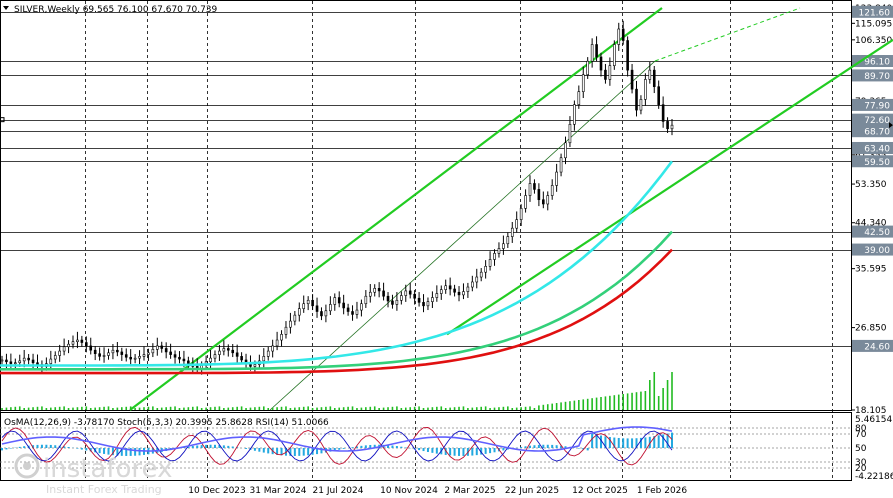  Describe the element at coordinates (861, 449) in the screenshot. I see `sub-level-label: 50` at that location.